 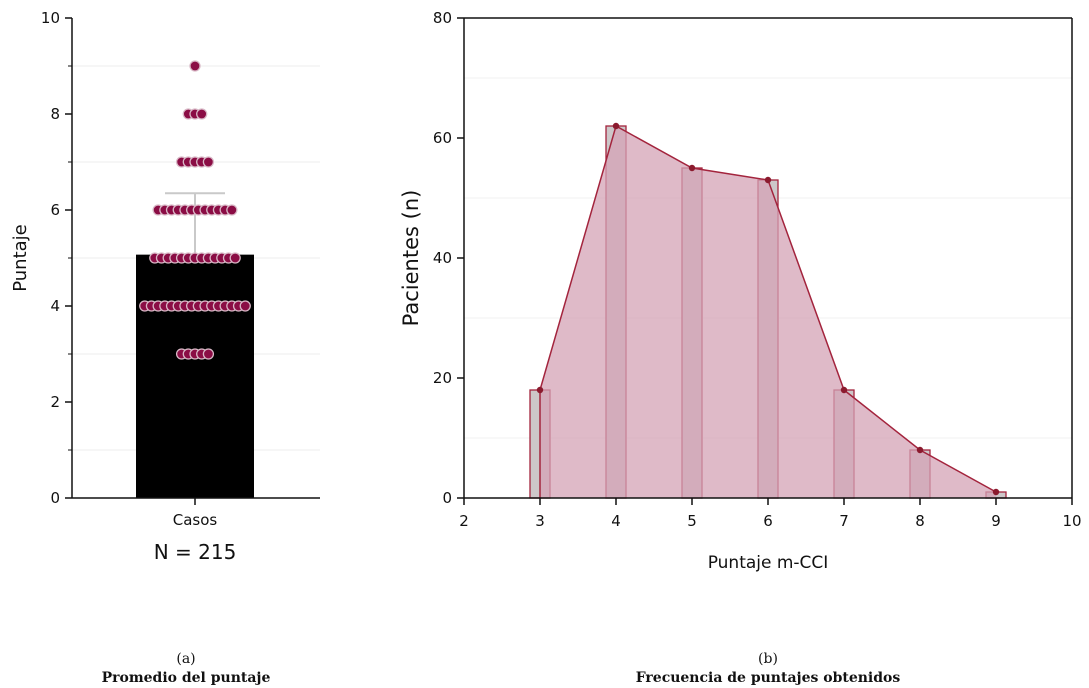 What do you see at coordinates (20, 258) in the screenshot?
I see `y-axis-title-a: Puntaje` at bounding box center [20, 258].